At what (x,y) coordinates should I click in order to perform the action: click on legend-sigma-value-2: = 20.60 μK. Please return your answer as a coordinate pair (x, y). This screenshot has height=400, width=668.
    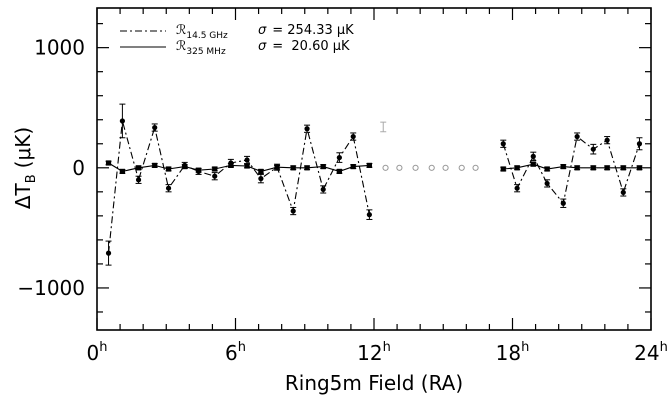
    Looking at the image, I should click on (311, 46).